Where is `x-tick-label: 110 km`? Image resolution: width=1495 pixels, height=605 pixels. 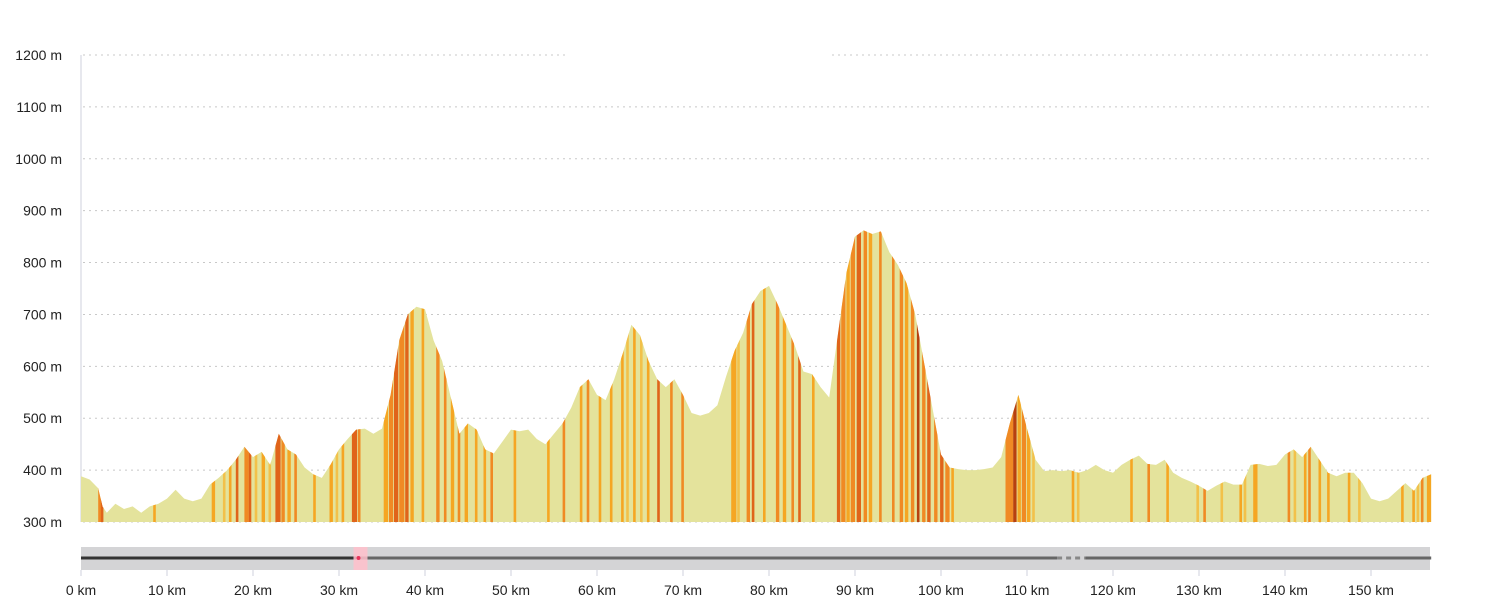 x-tick-label: 110 km is located at coordinates (1027, 590).